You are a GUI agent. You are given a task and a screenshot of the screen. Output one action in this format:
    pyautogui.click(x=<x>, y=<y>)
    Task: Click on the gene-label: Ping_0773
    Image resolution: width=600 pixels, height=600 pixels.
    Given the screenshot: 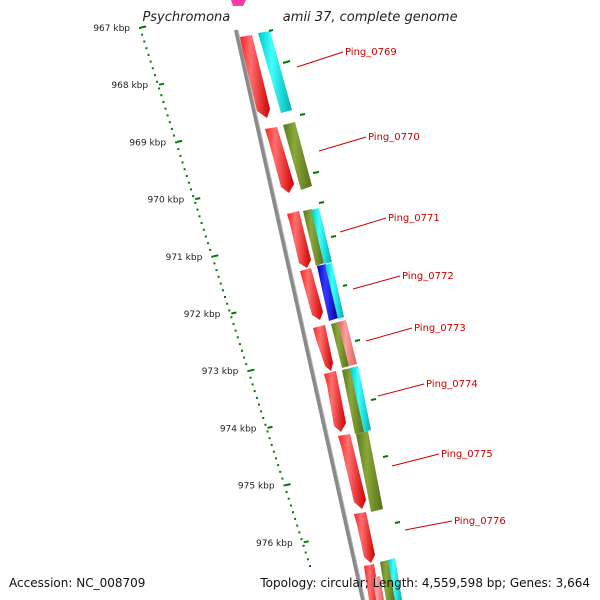 What is the action you would take?
    pyautogui.click(x=440, y=328)
    